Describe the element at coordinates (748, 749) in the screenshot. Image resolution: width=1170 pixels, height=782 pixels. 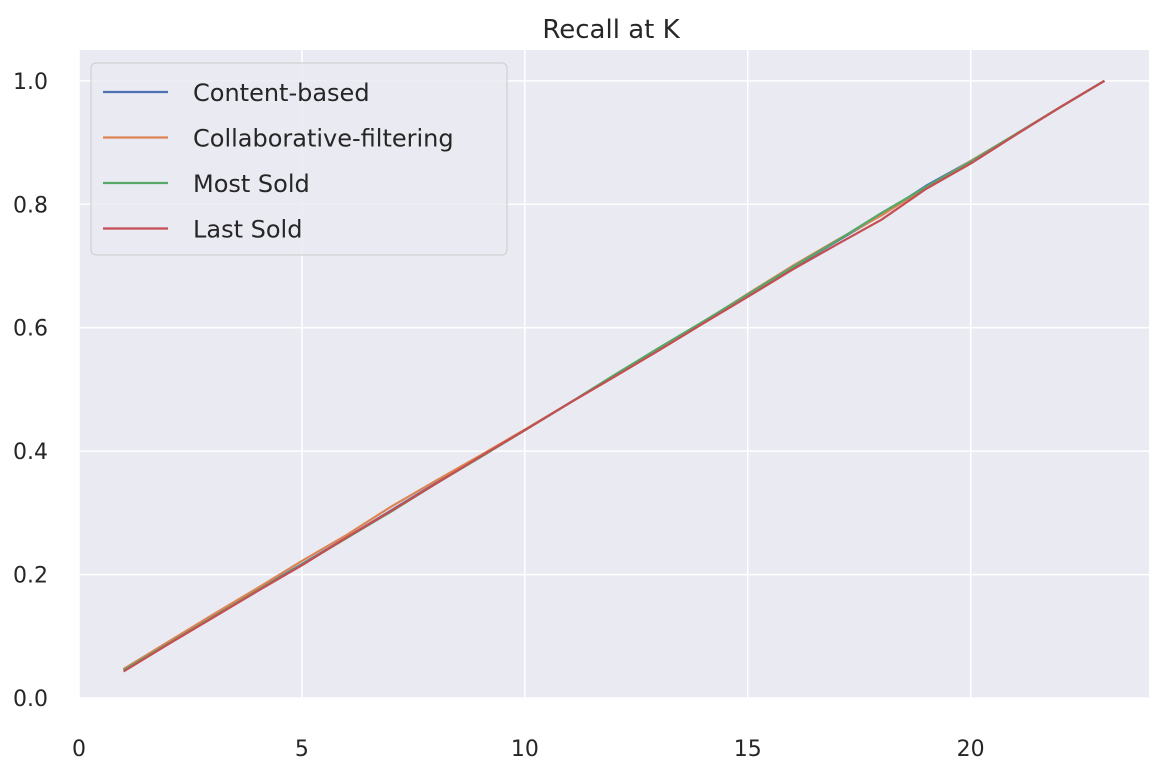
I see `x-tick-label: 15` at that location.